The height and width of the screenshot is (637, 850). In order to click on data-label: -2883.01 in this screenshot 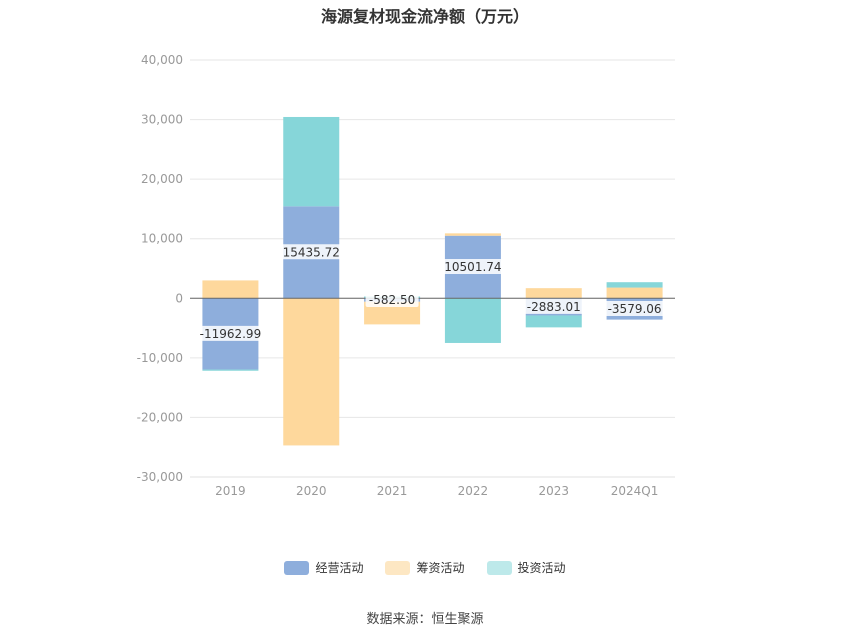, I will do `click(554, 307)`.